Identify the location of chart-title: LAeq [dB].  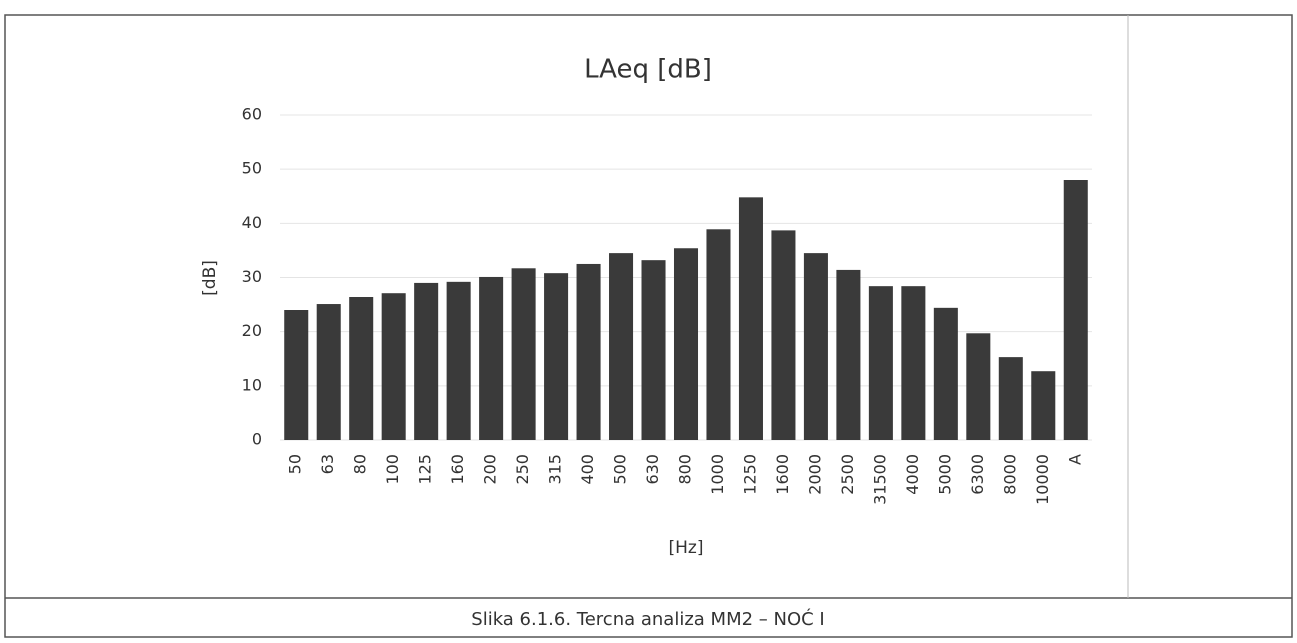
(648, 70).